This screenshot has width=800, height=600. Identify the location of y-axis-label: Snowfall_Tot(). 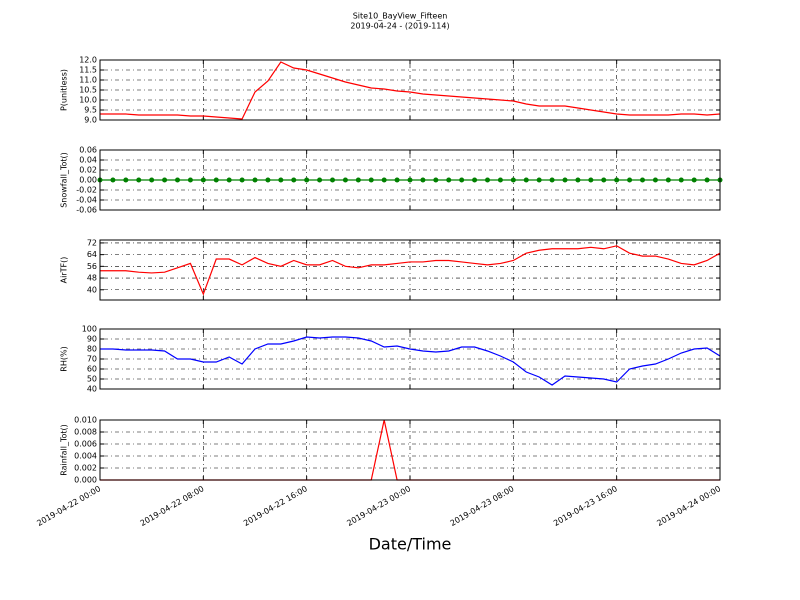
(64, 180).